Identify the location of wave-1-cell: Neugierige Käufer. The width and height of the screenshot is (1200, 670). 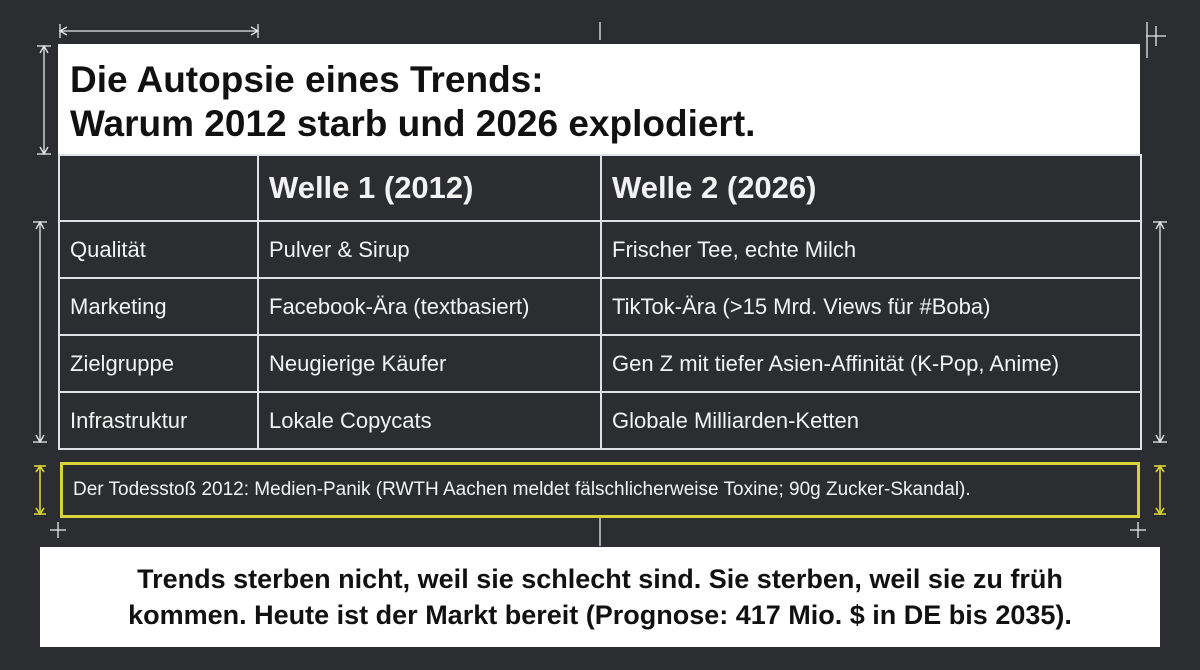
(429, 363).